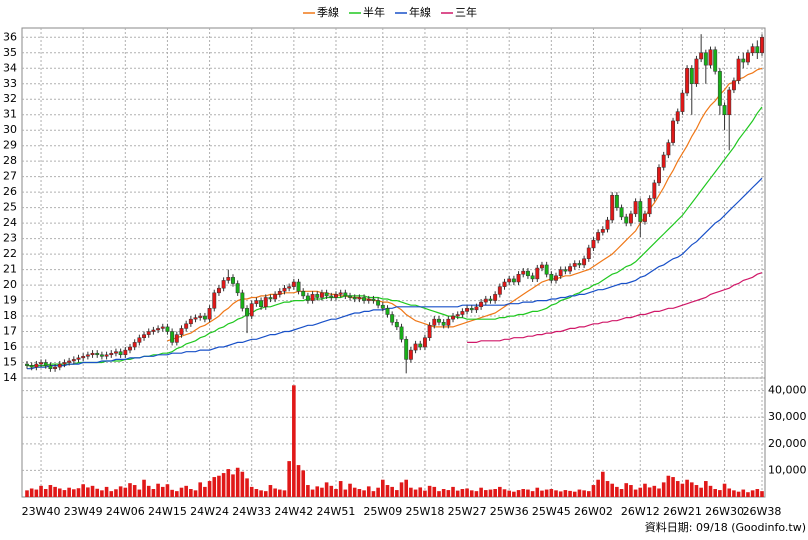 The image size is (808, 540). I want to click on y-tick-label: 23, so click(10, 238).